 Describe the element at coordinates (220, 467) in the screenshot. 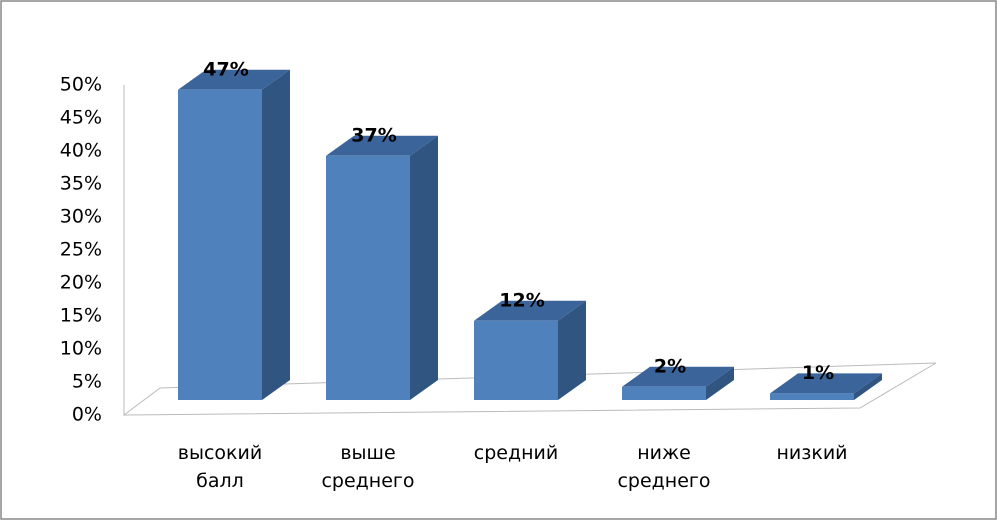

I see `x-tick-label: высокий балл` at that location.